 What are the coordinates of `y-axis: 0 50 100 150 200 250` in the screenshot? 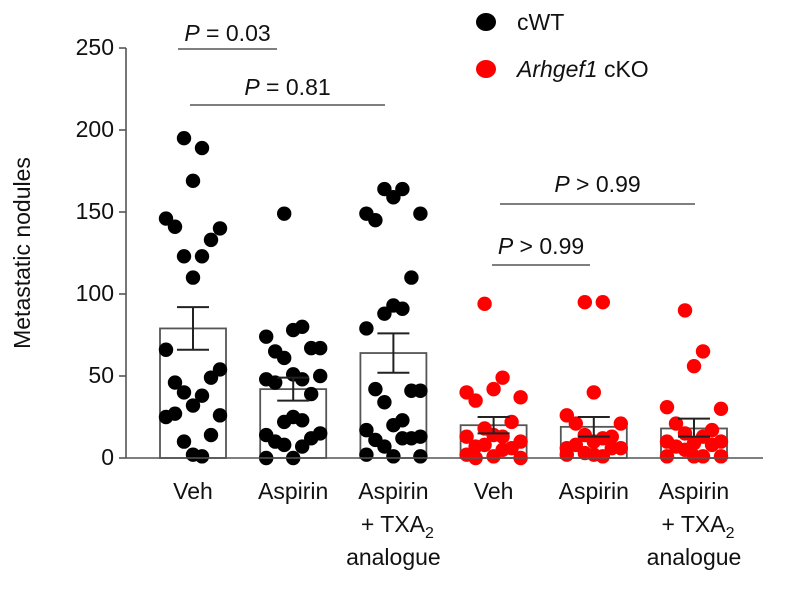 It's located at (101, 252).